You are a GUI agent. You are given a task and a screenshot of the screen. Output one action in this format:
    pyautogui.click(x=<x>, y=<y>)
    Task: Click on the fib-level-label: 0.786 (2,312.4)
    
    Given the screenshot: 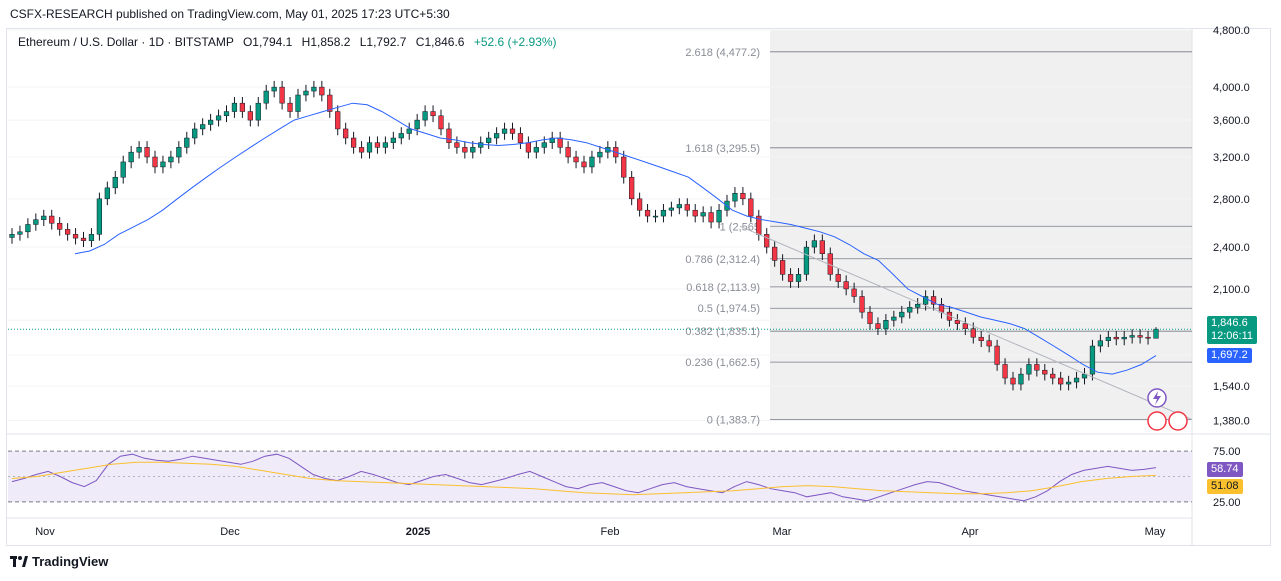 What is the action you would take?
    pyautogui.click(x=722, y=260)
    